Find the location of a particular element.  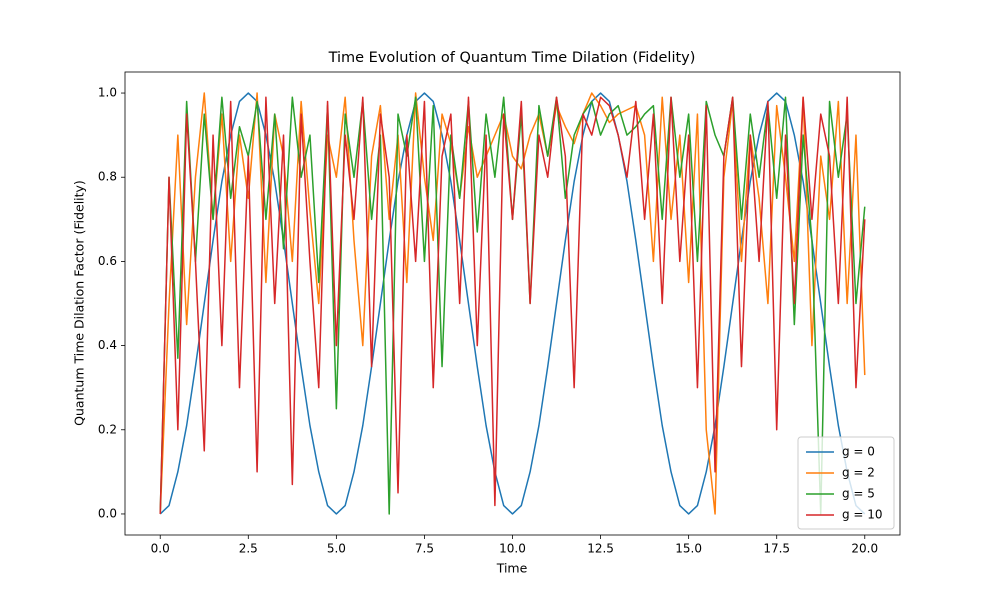

y-axis-label: Quantum Time Dilation Factor (Fidelity) is located at coordinates (79, 303).